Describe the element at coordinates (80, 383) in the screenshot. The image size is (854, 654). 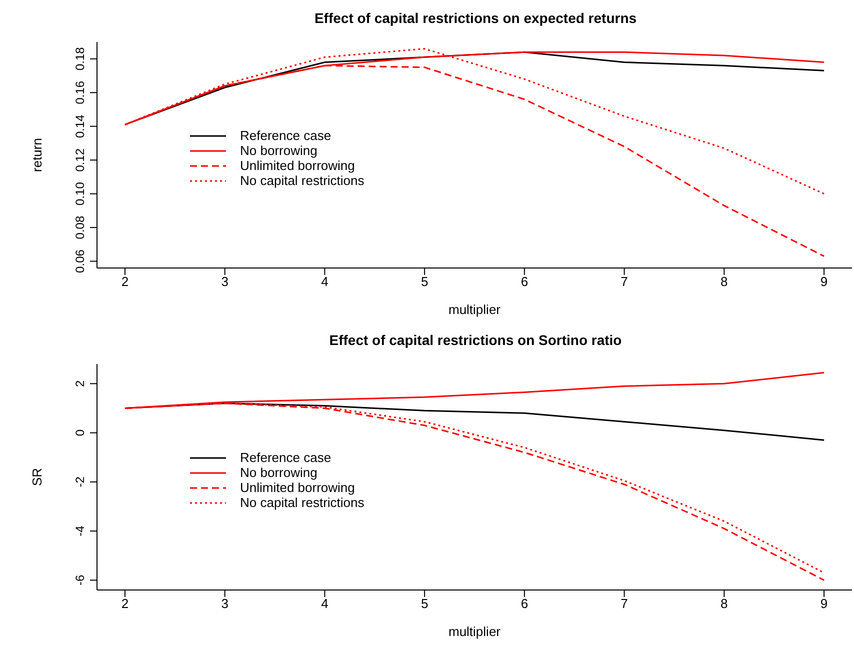
I see `y-tick-label: 2` at that location.